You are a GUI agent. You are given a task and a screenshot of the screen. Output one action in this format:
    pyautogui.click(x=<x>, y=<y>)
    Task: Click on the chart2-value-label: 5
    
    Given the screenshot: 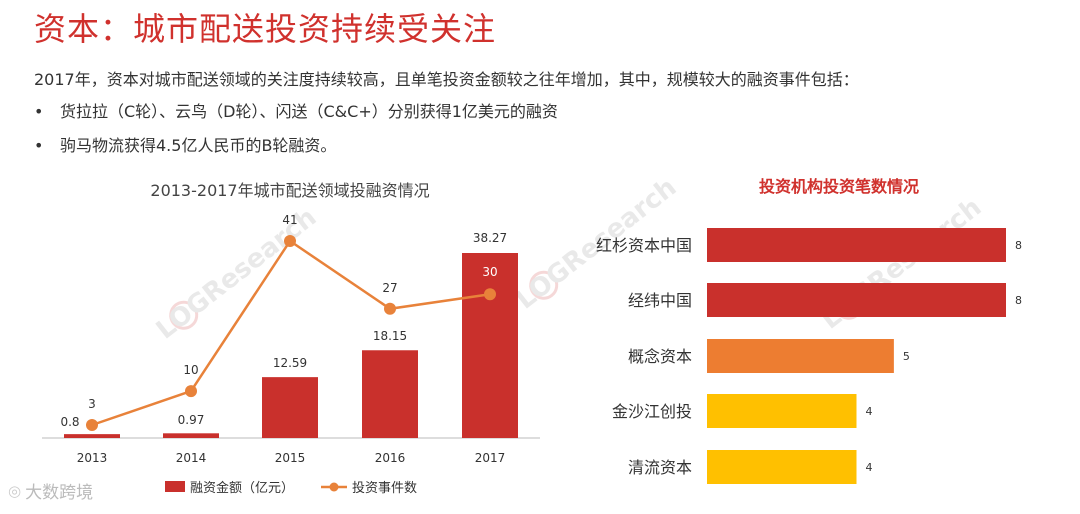 What is the action you would take?
    pyautogui.click(x=906, y=356)
    